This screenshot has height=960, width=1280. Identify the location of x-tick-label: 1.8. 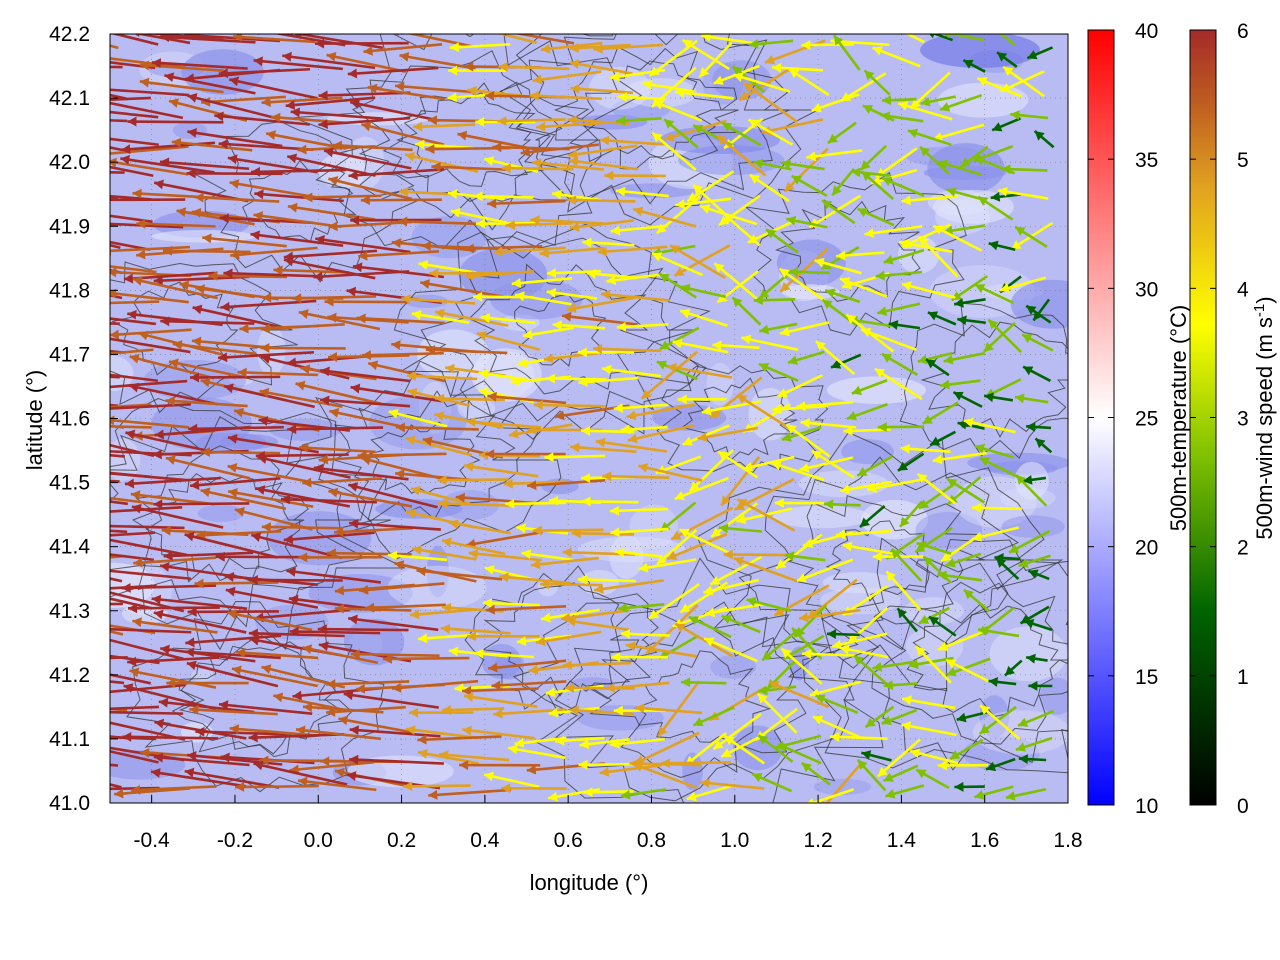
(1067, 840).